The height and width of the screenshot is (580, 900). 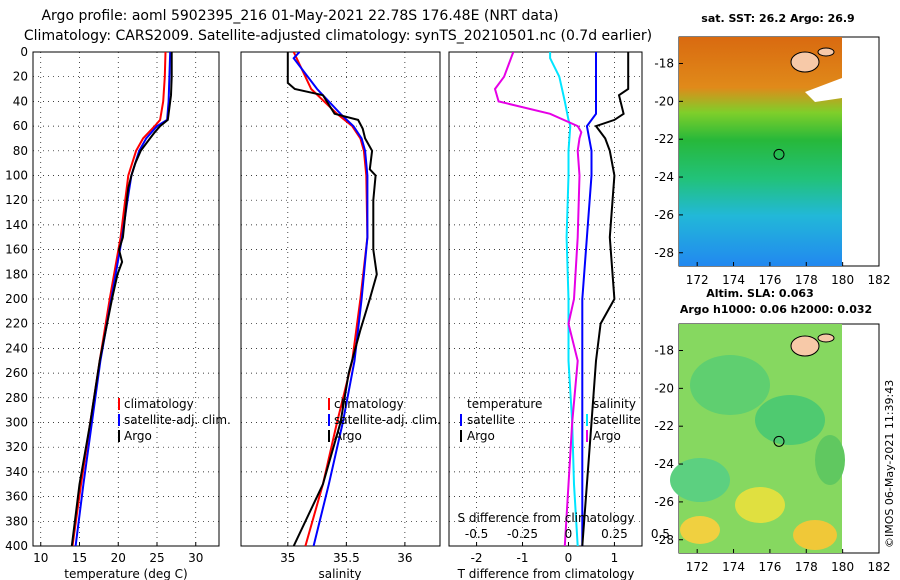 I want to click on series-line-s-satellite, so click(x=564, y=299).